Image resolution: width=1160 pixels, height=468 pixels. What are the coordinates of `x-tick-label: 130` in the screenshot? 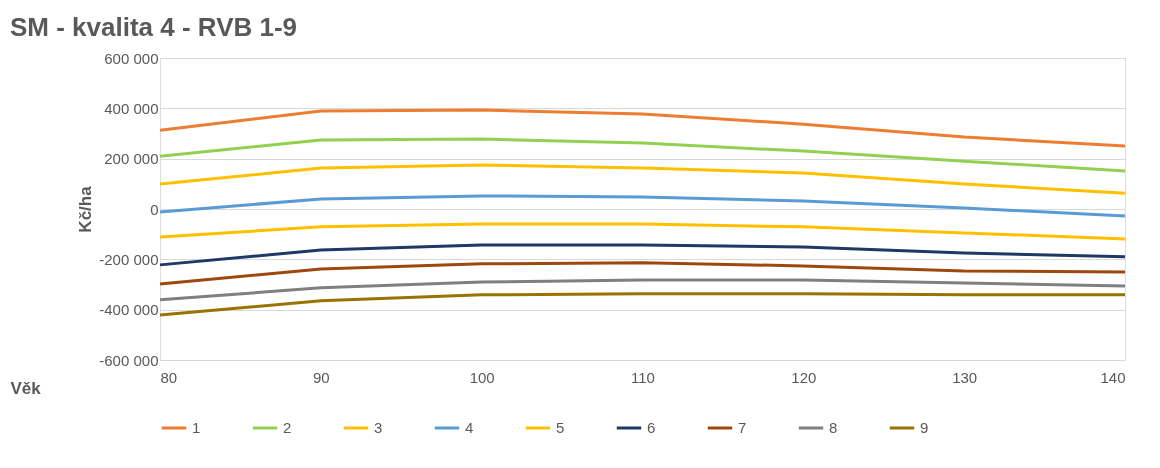 It's located at (965, 377).